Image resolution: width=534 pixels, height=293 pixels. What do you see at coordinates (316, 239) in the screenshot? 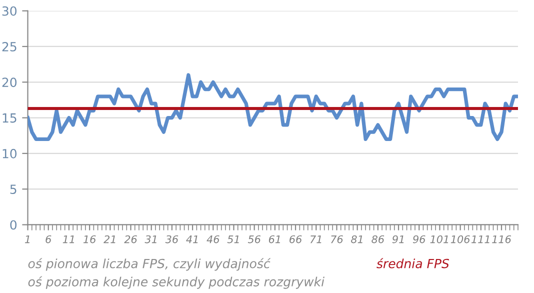
I see `x-tick-label: 71` at bounding box center [316, 239].